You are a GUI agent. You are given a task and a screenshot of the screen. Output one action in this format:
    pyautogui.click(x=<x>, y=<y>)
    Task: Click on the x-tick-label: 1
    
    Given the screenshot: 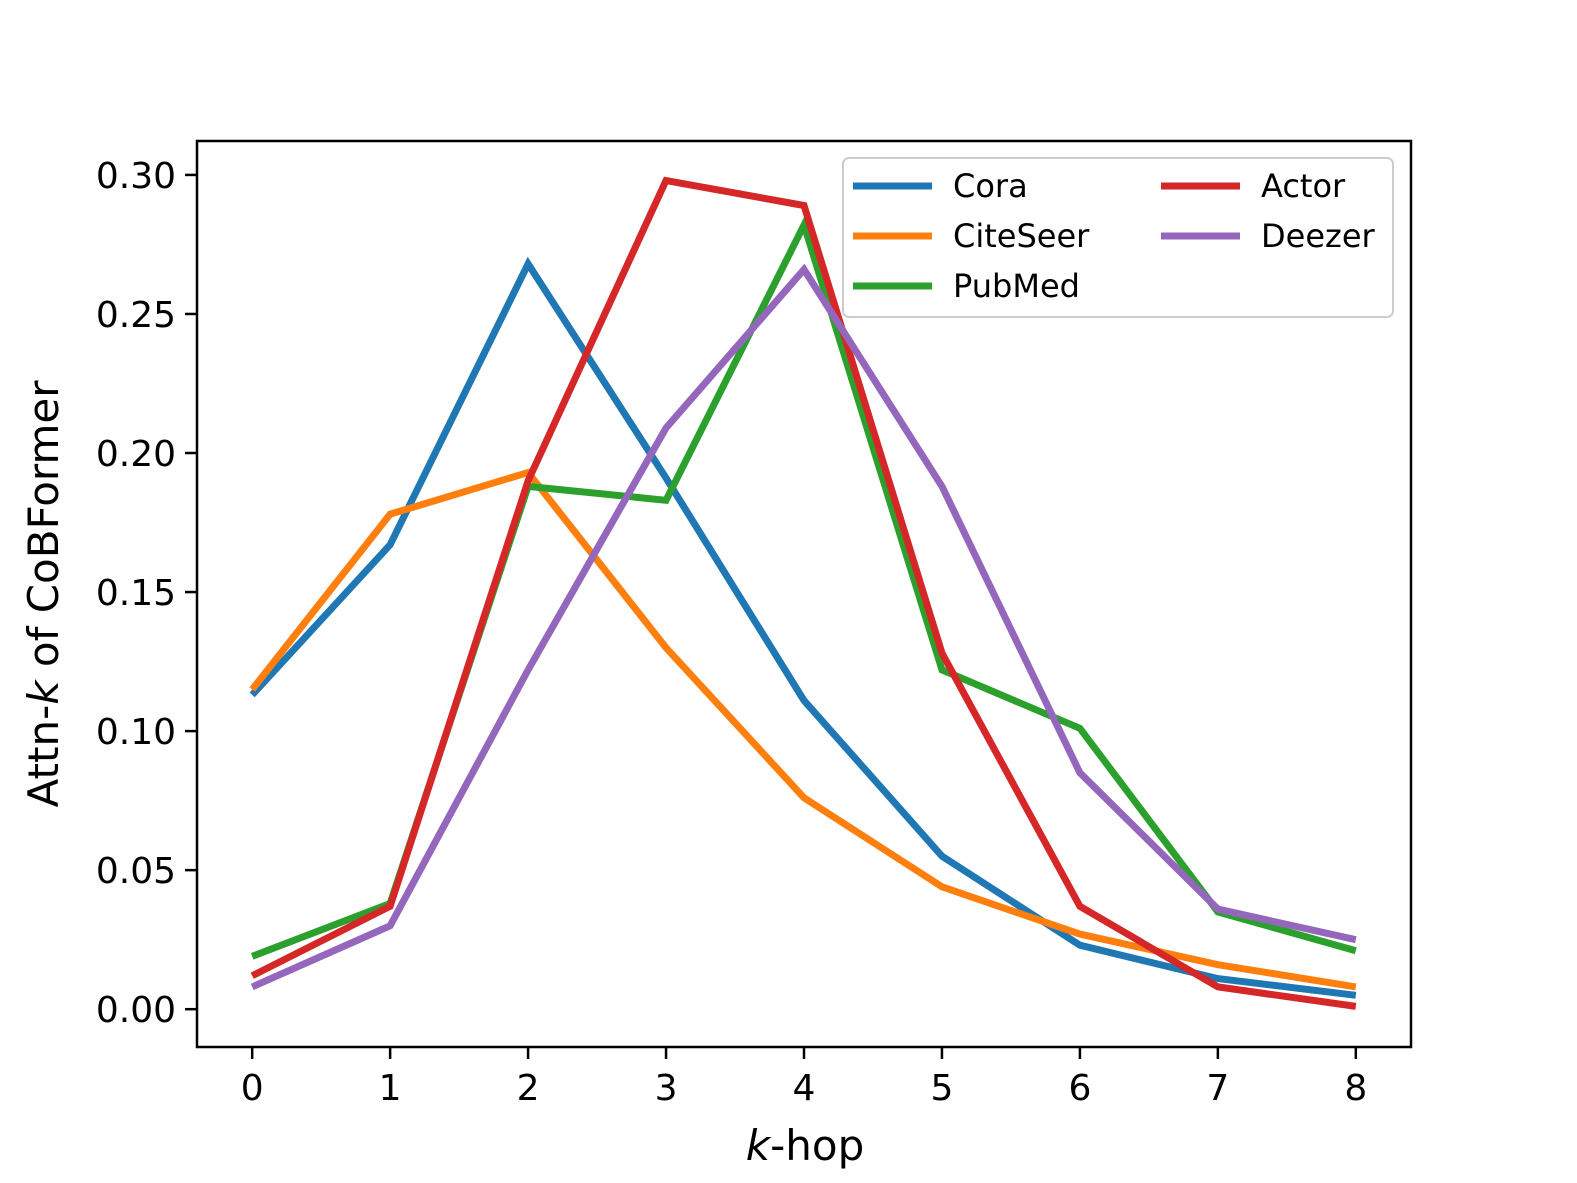 What is the action you would take?
    pyautogui.click(x=390, y=1088)
    